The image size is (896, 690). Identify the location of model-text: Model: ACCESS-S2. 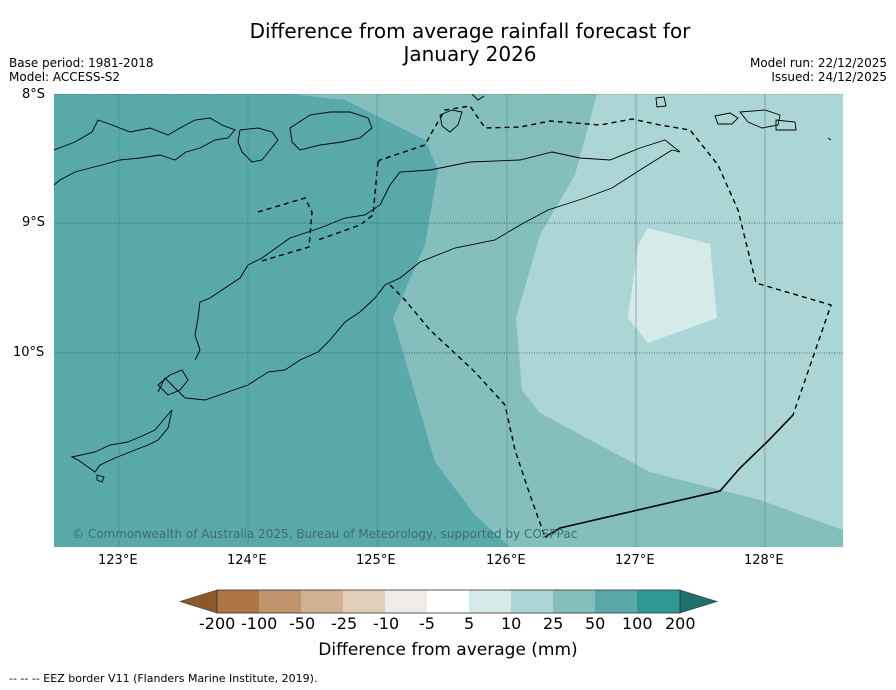
(65, 77).